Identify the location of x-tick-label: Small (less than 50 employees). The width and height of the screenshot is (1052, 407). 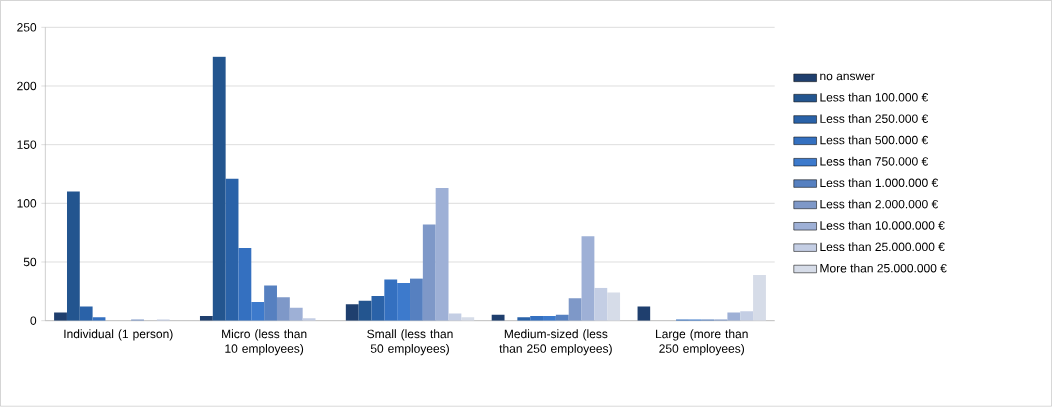
(410, 342).